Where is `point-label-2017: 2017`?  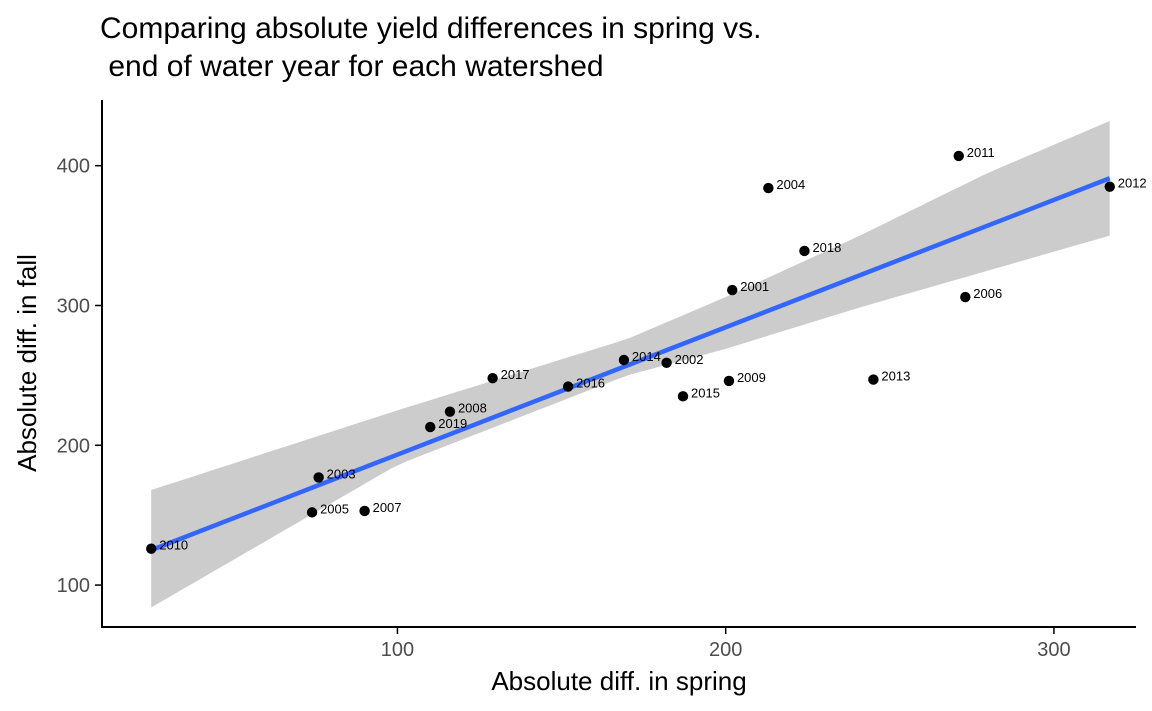 point-label-2017: 2017 is located at coordinates (515, 374).